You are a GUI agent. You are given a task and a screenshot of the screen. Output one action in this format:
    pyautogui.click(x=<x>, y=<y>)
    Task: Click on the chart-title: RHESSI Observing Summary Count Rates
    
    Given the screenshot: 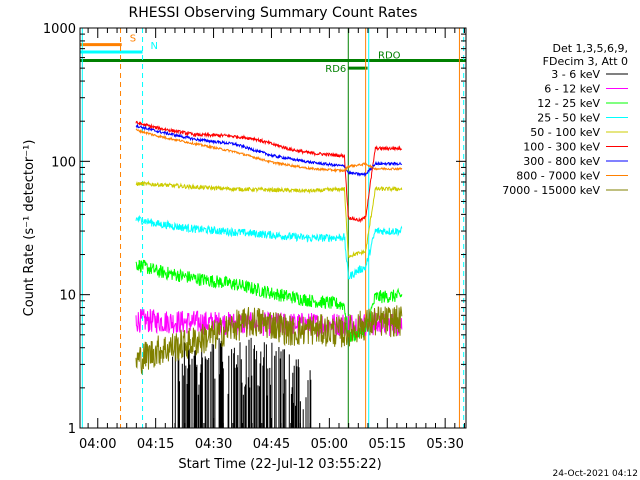 What is the action you would take?
    pyautogui.click(x=273, y=13)
    